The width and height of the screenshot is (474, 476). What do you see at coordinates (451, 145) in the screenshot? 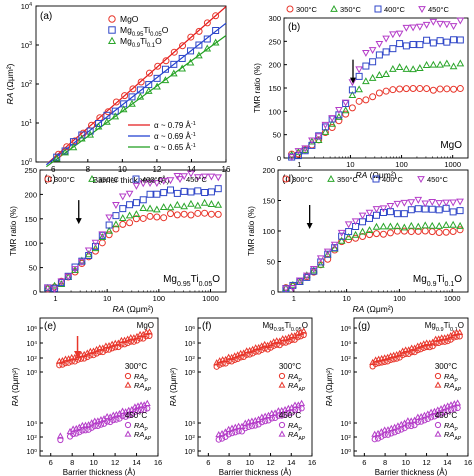
I see `material-label: MgO` at bounding box center [451, 145].